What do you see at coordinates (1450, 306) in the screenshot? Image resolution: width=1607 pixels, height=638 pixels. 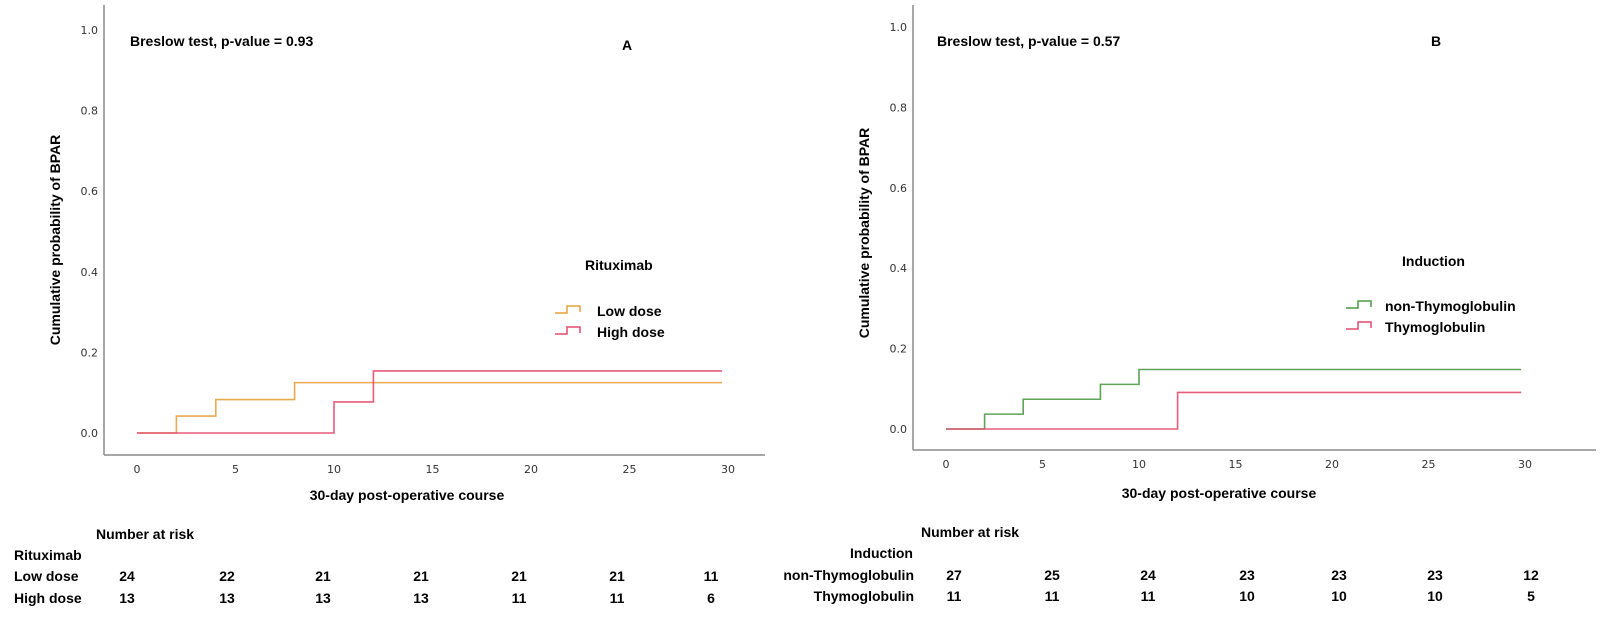 I see `legend-item-label: non-Thymoglobulin` at bounding box center [1450, 306].